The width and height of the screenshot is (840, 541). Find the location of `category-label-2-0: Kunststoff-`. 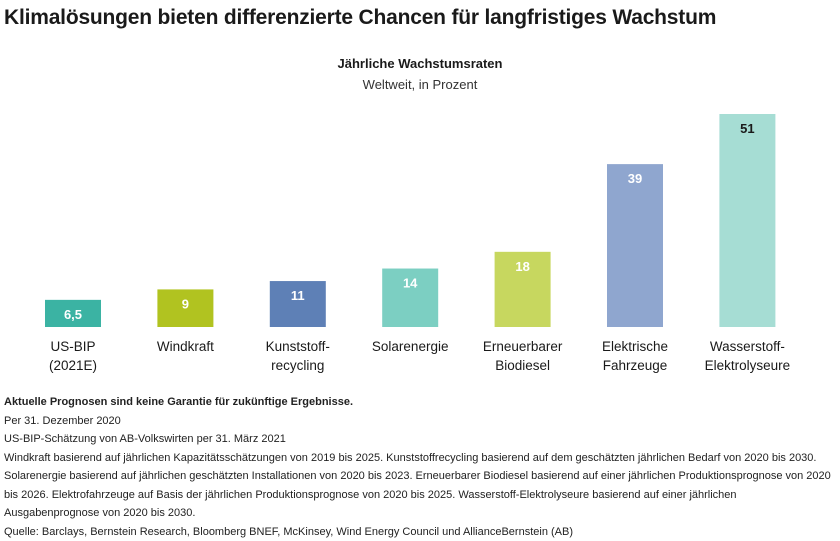

category-label-2-0: Kunststoff- is located at coordinates (298, 346).